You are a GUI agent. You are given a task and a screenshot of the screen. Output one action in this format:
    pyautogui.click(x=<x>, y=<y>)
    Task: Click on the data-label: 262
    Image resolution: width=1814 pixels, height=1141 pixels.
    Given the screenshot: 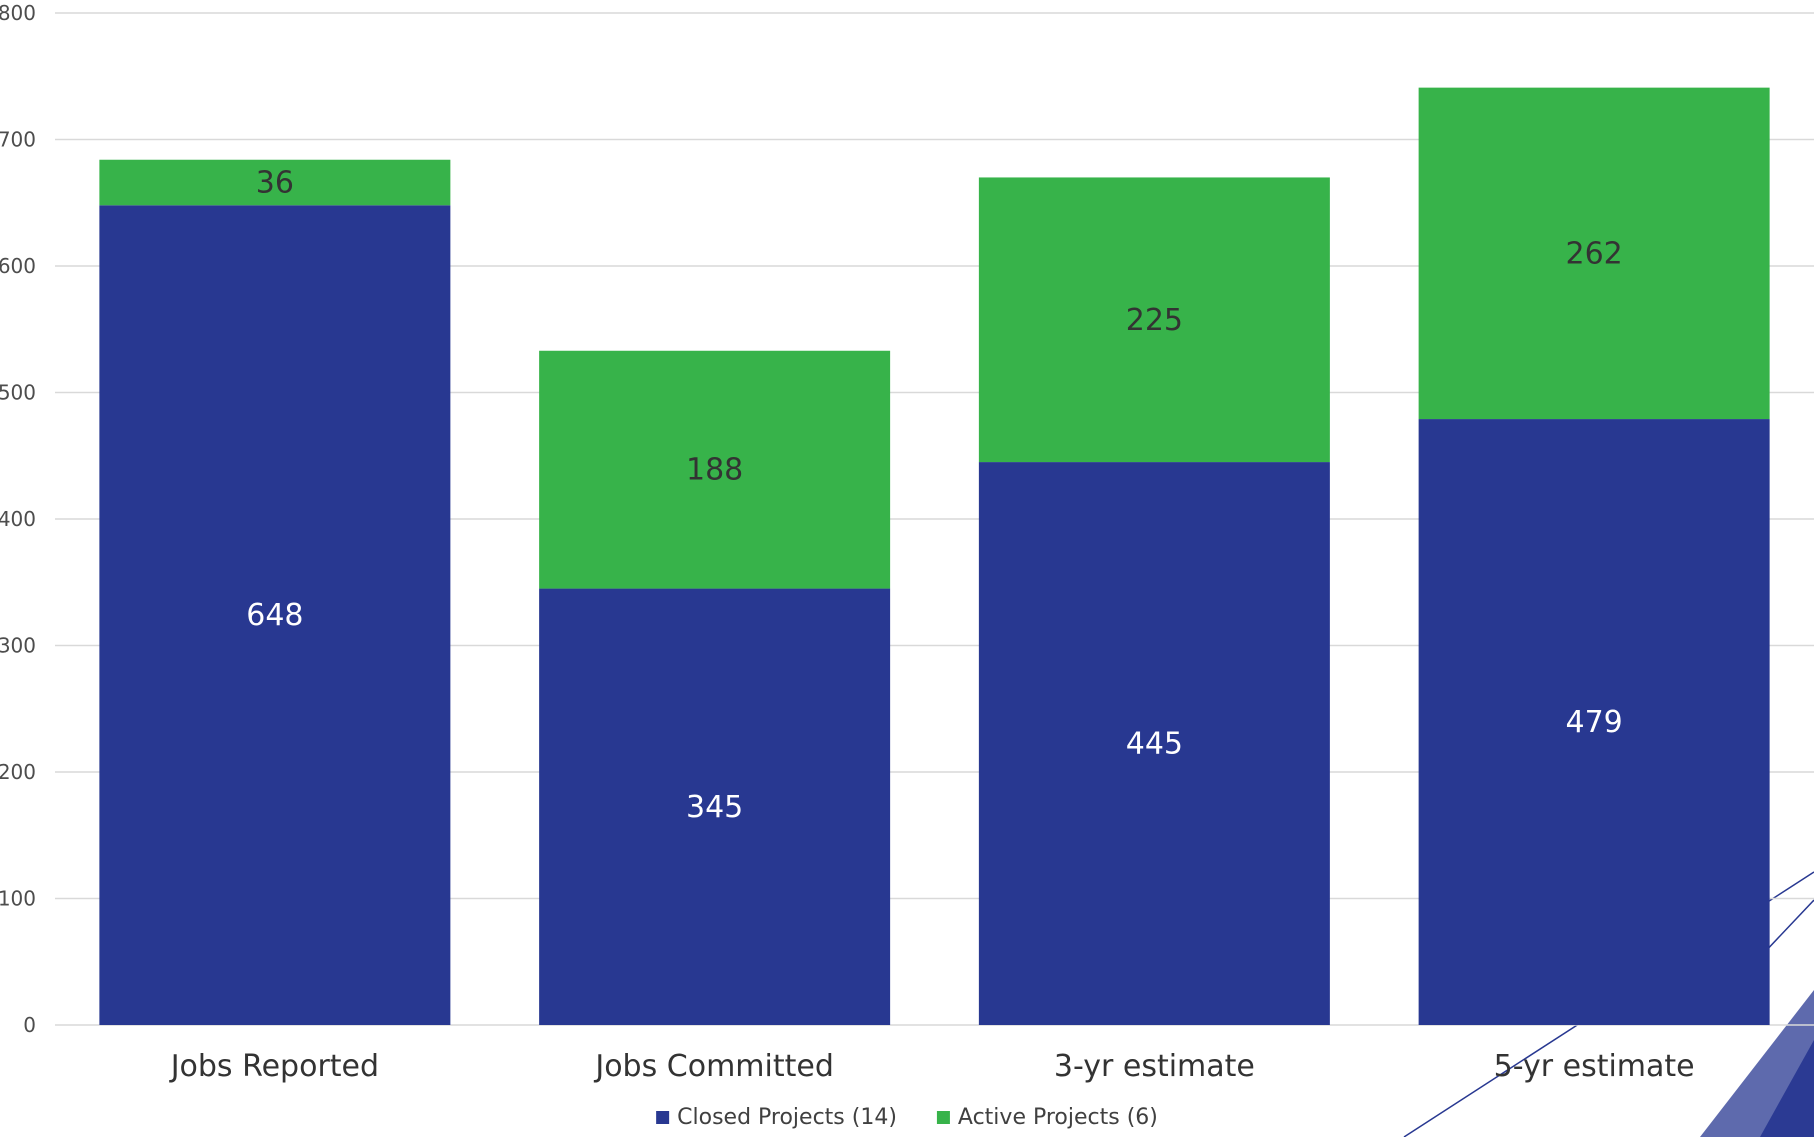 What is the action you would take?
    pyautogui.click(x=1593, y=253)
    